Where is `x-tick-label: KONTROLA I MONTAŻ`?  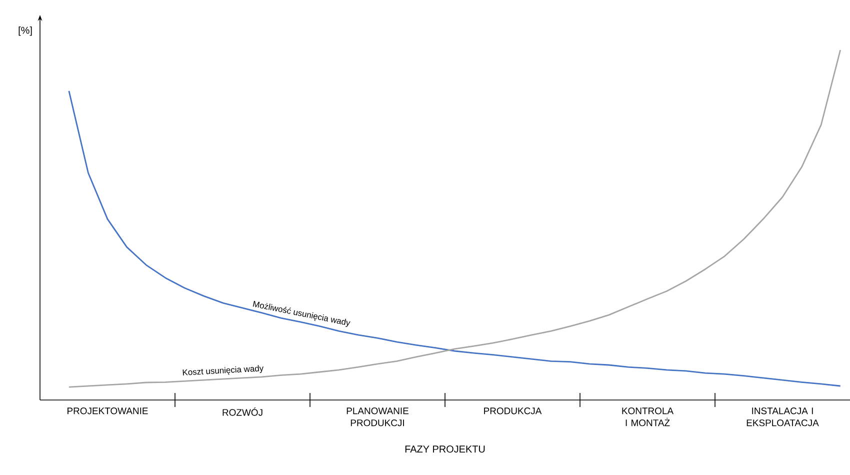
x-tick-label: KONTROLA I MONTAŻ is located at coordinates (648, 417).